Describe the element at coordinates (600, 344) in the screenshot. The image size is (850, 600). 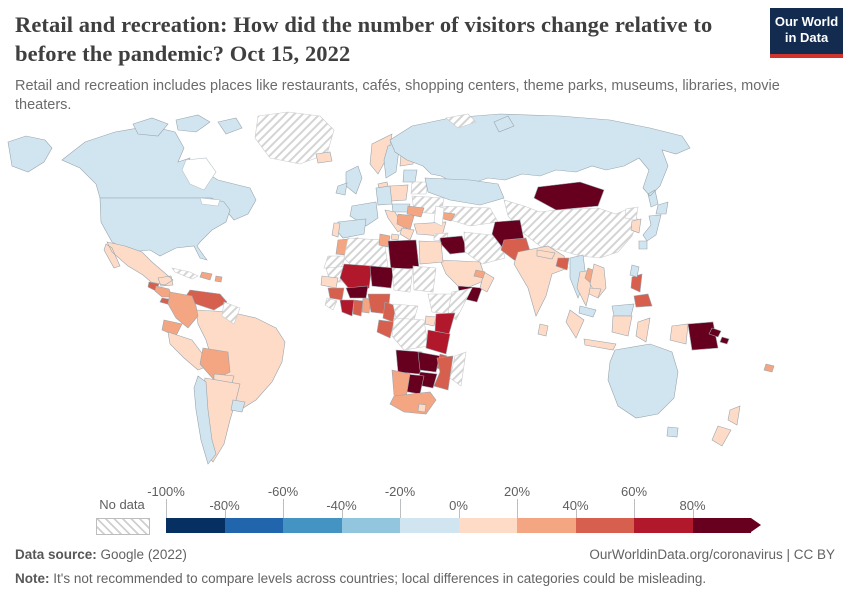
I see `country-java` at that location.